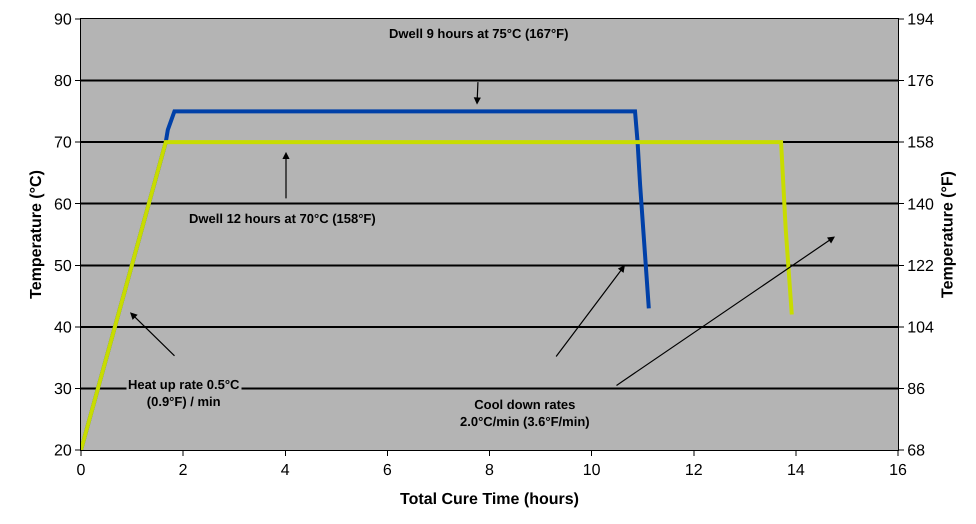  What do you see at coordinates (489, 471) in the screenshot?
I see `x-tick-label: 8` at bounding box center [489, 471].